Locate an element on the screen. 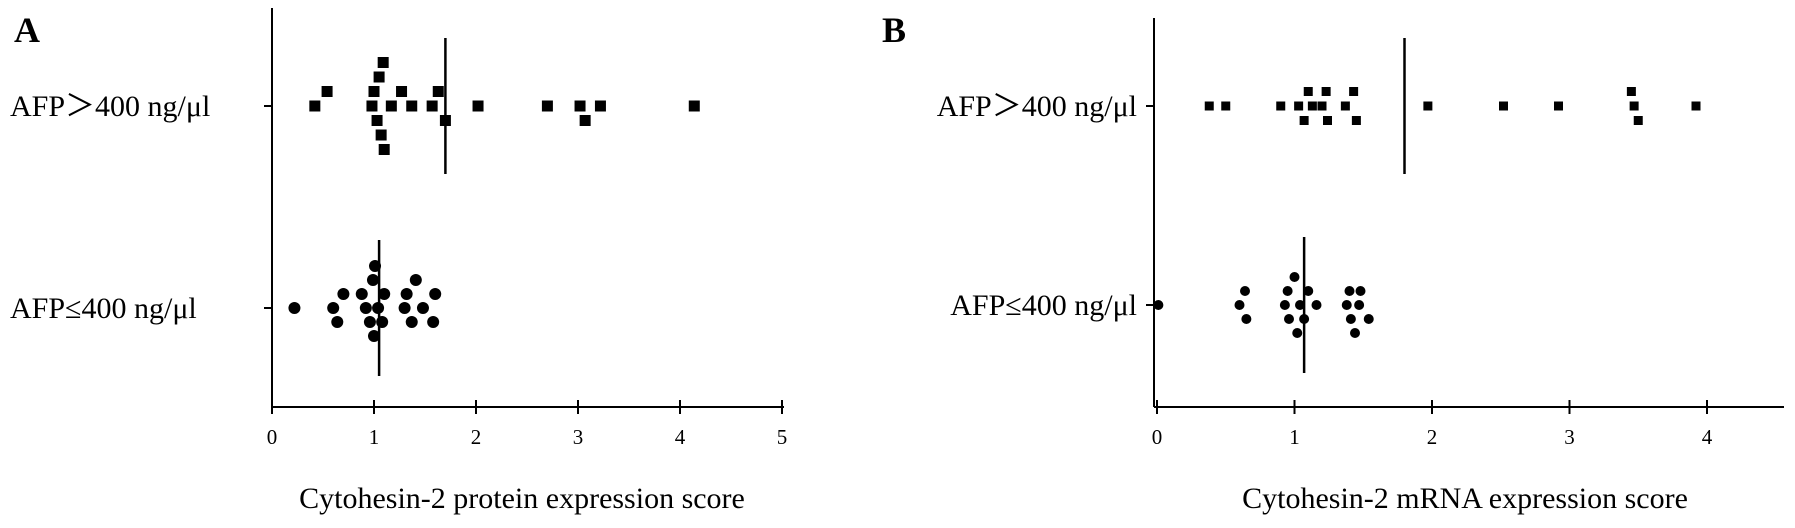 This screenshot has height=528, width=1795. panel-a-group-label: AFP≤400 ng/μl is located at coordinates (103, 308).